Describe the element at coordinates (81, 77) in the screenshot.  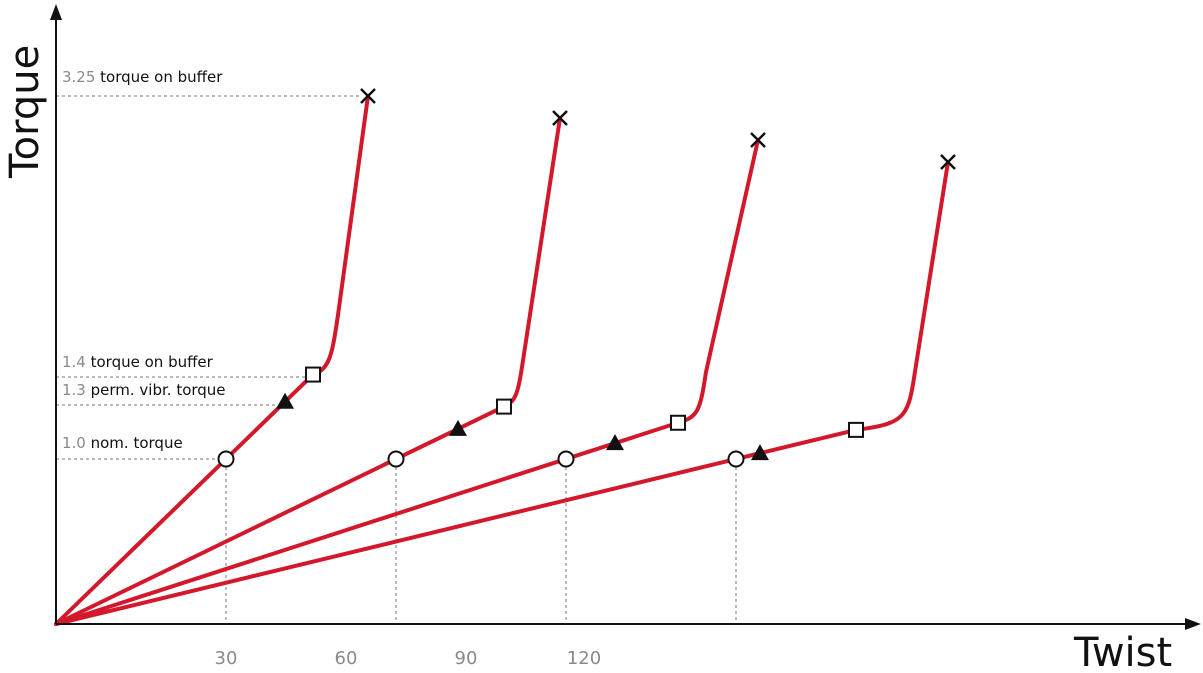
I see `y-reference-value: 3.25` at that location.